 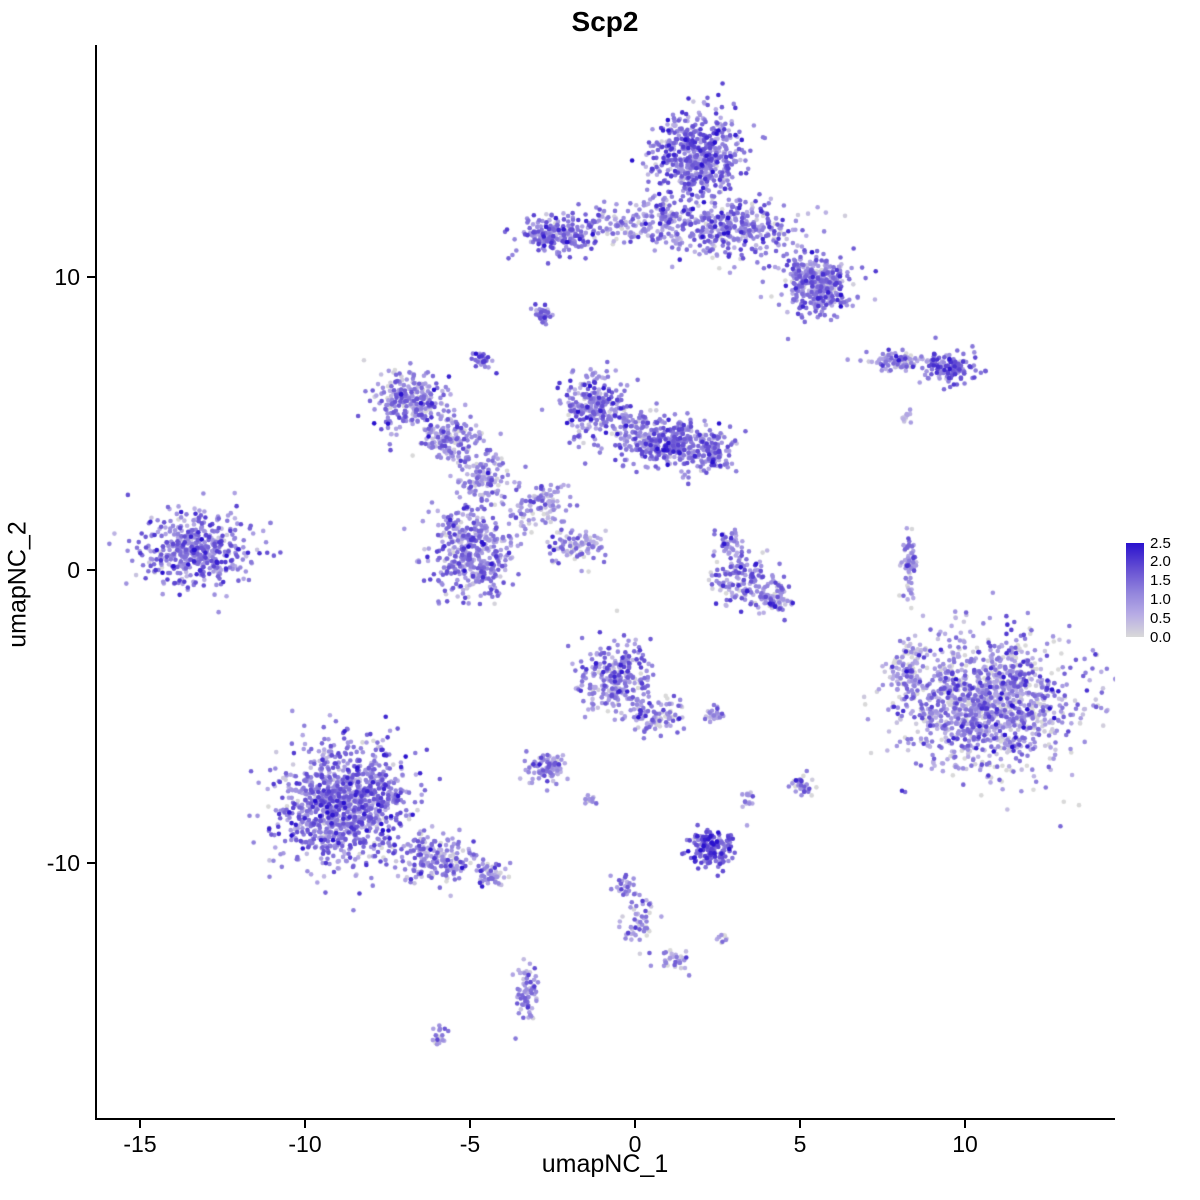 I want to click on x-tick-label: 10, so click(x=965, y=1144).